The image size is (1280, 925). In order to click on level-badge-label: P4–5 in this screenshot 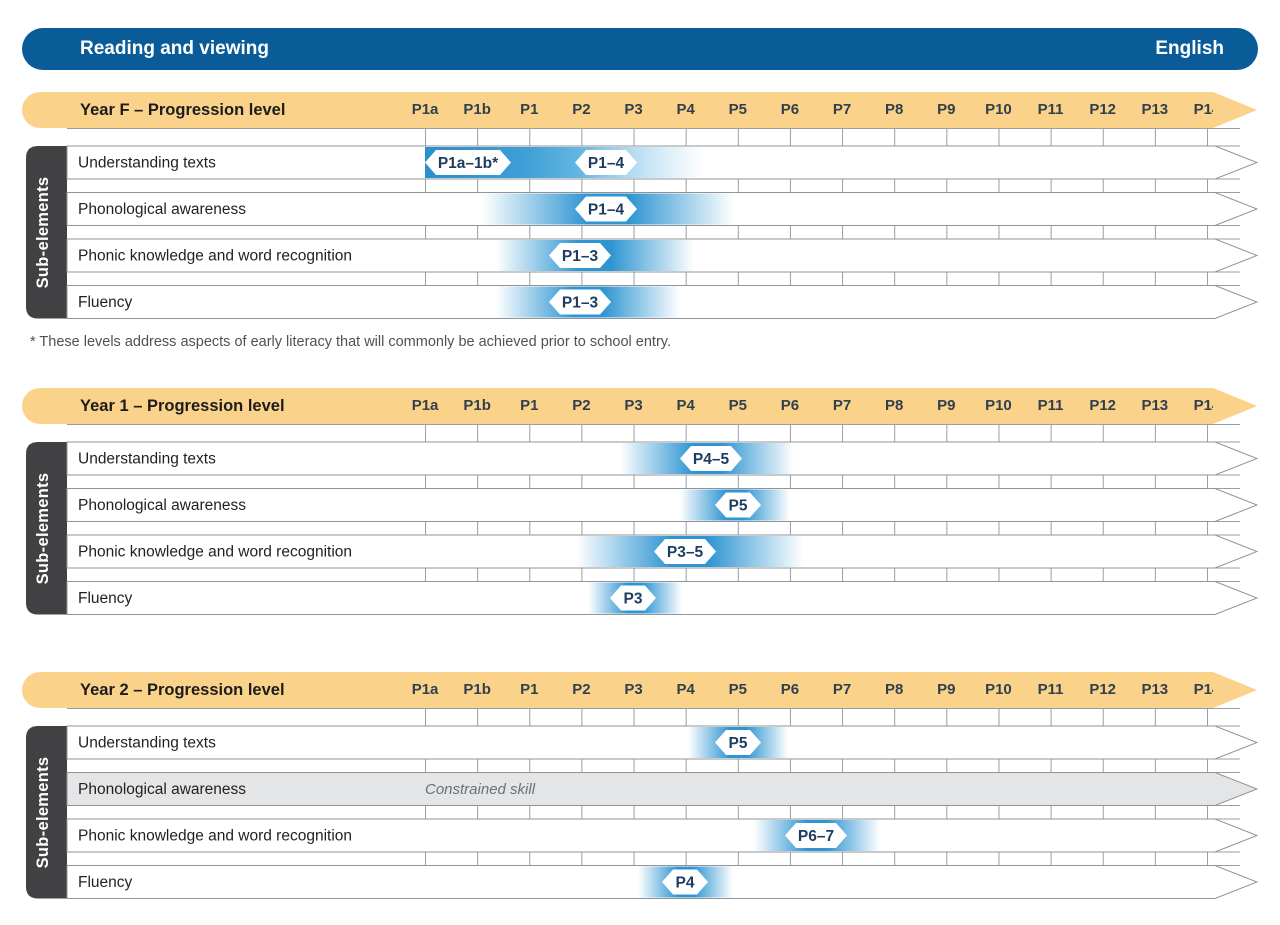, I will do `click(711, 459)`.